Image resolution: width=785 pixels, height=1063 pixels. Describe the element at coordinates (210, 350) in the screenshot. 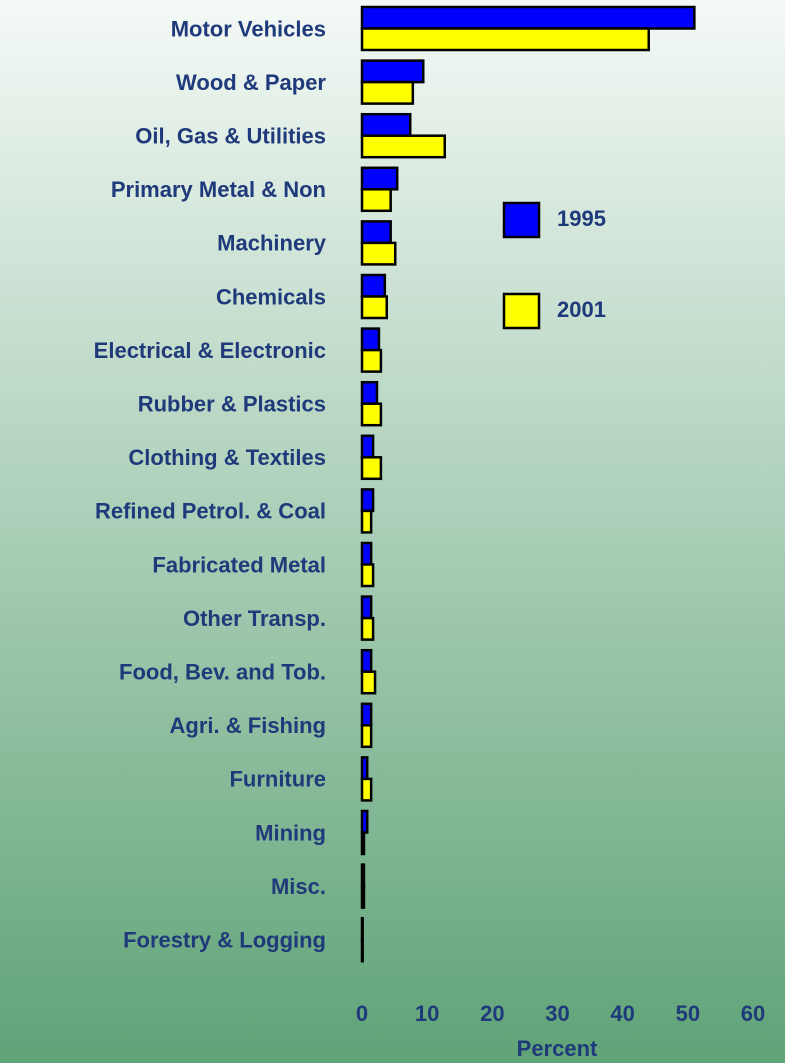

I see `y-tick-label: Electrical & Electronic` at that location.